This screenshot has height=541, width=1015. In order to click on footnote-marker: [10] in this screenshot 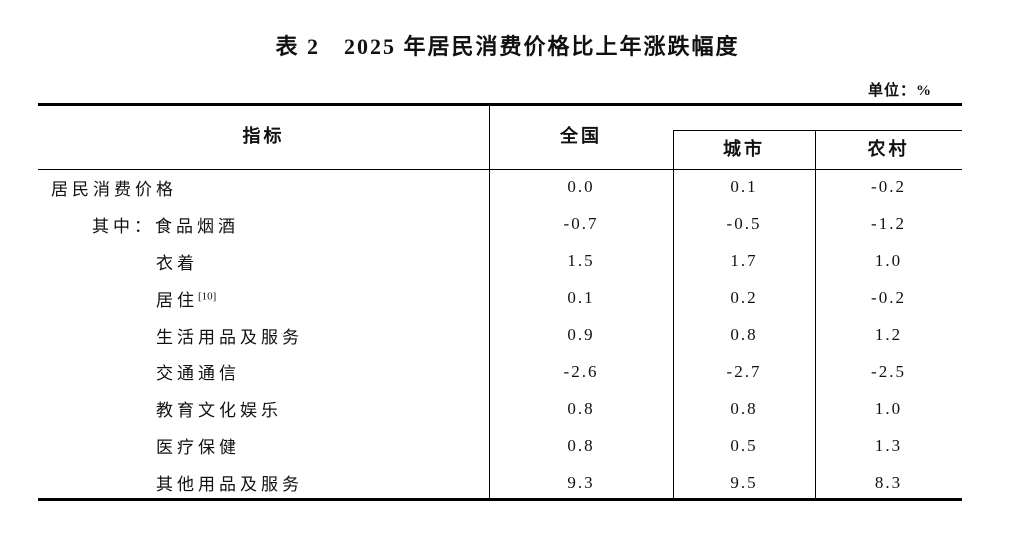, I will do `click(207, 295)`.